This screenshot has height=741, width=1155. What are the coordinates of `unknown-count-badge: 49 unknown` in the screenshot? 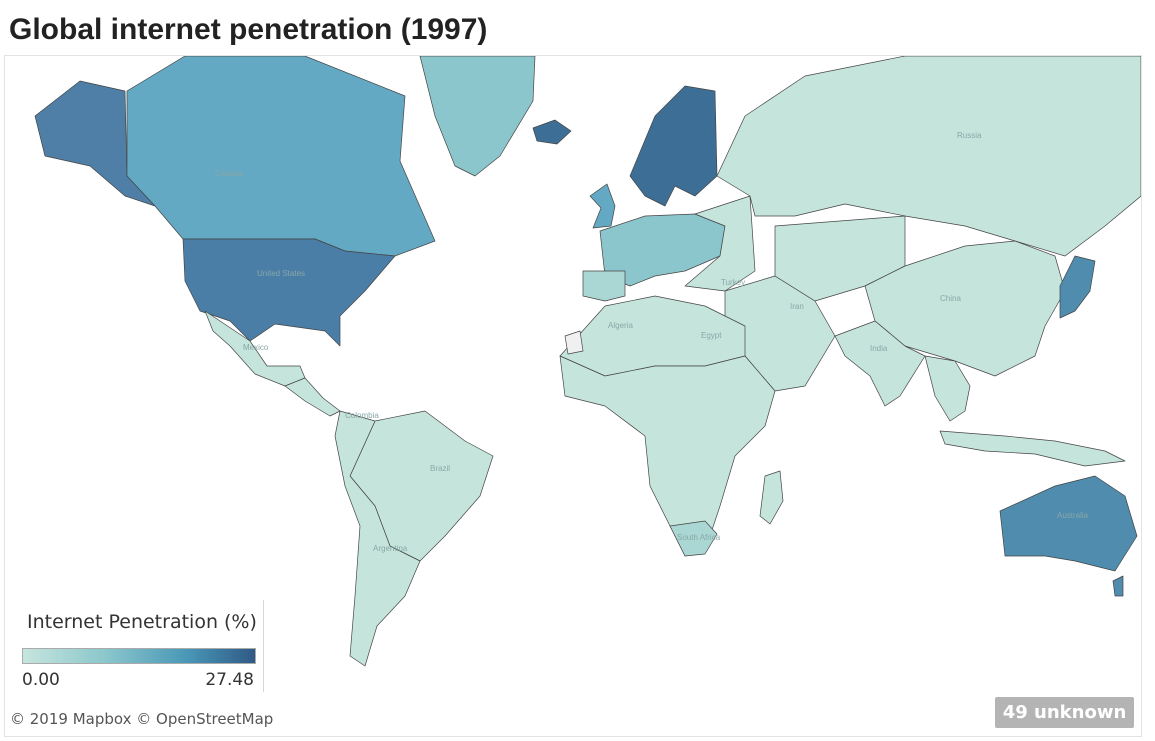 It's located at (1064, 712).